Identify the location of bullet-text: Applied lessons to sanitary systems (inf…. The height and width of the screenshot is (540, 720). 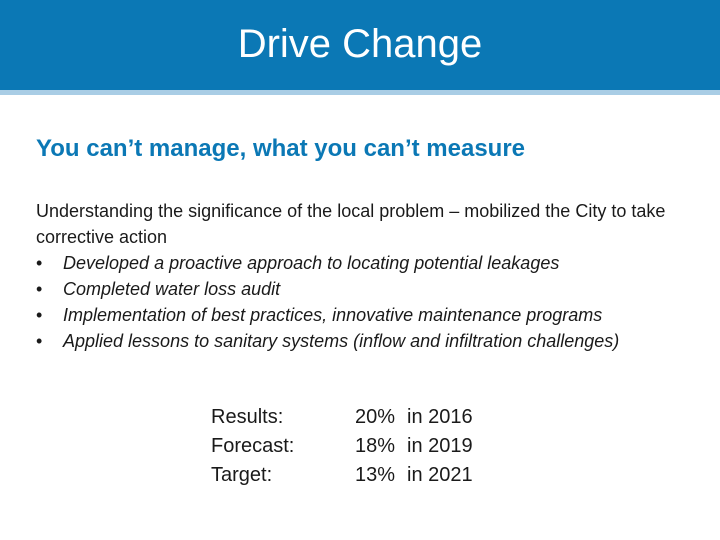
(341, 341).